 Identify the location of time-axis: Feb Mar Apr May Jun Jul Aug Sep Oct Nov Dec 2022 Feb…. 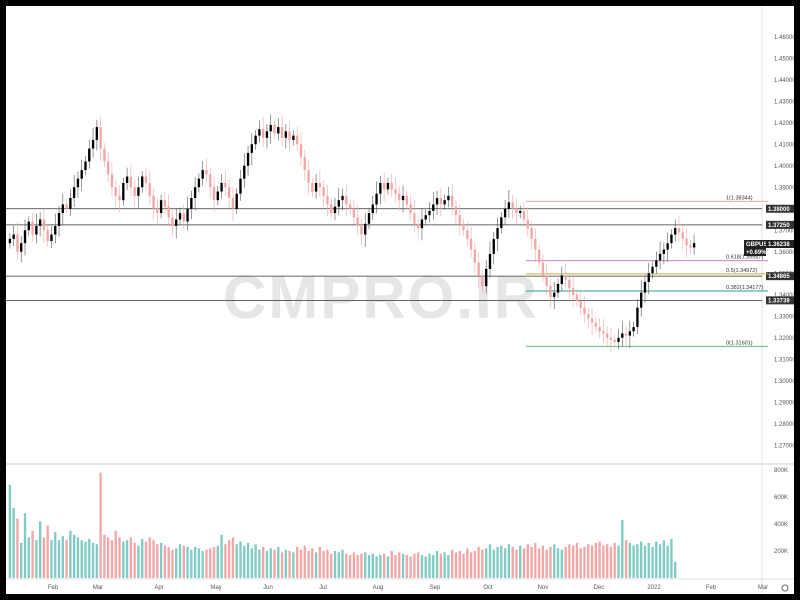
(408, 588).